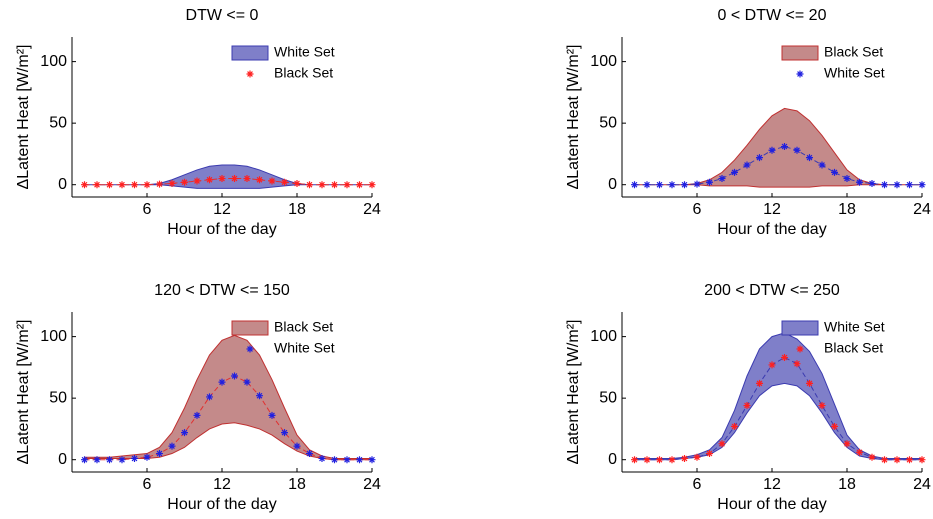 The height and width of the screenshot is (519, 933). I want to click on x-axis-label: Hour of the day, so click(221, 504).